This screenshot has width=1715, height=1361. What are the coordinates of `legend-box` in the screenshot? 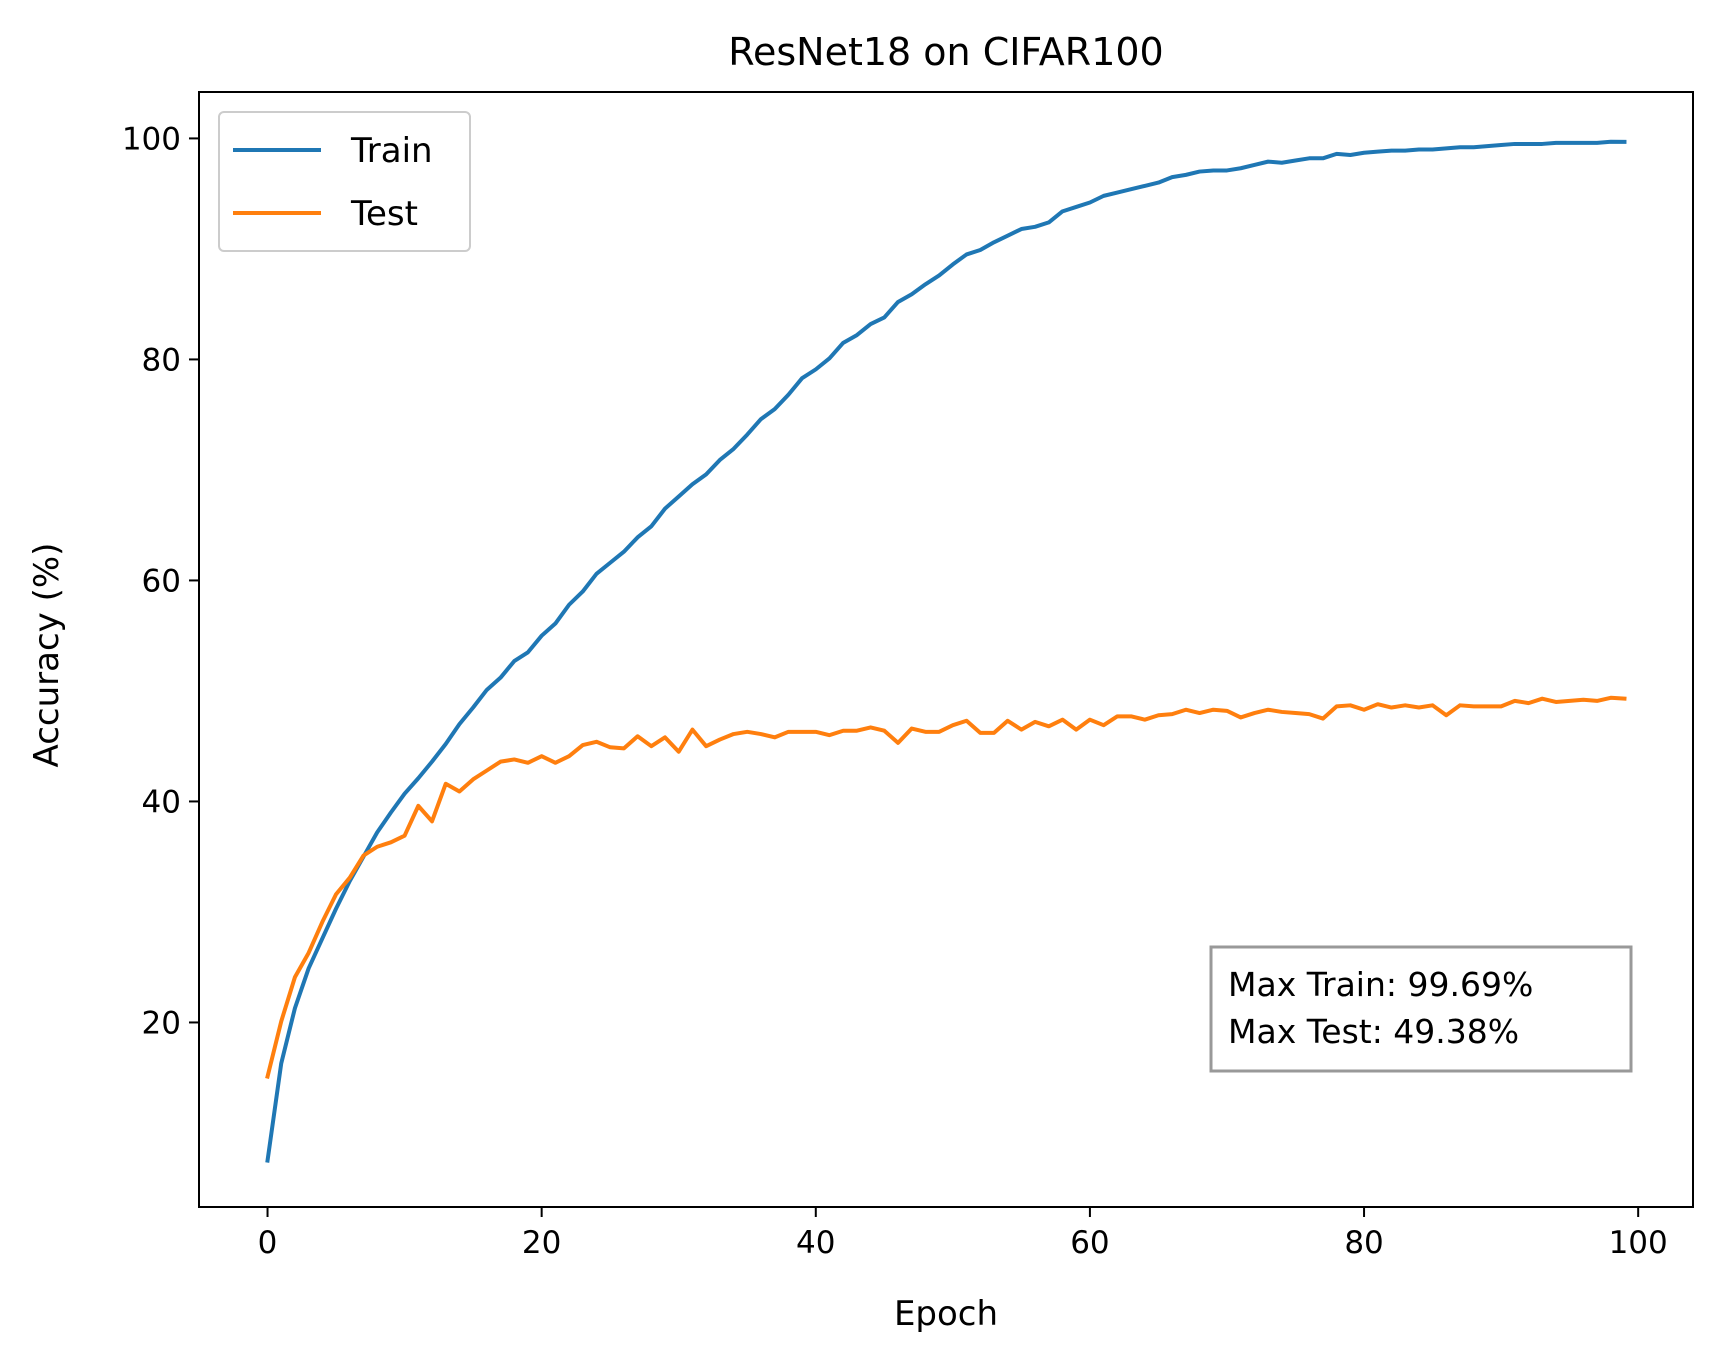 It's located at (344, 181).